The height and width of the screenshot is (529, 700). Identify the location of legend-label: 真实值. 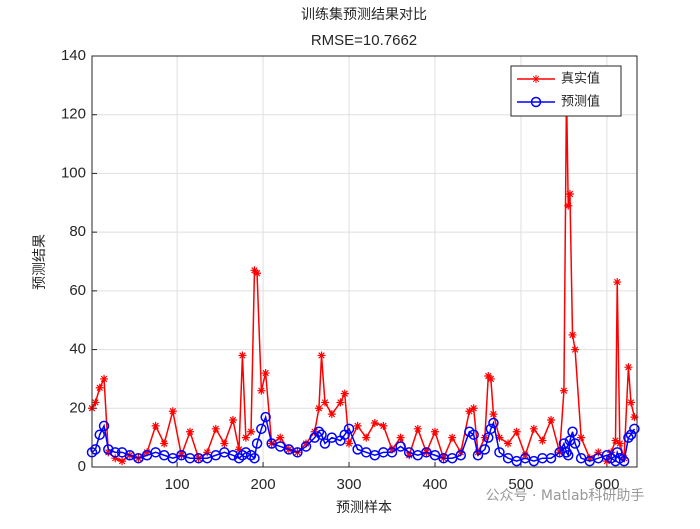
(580, 79).